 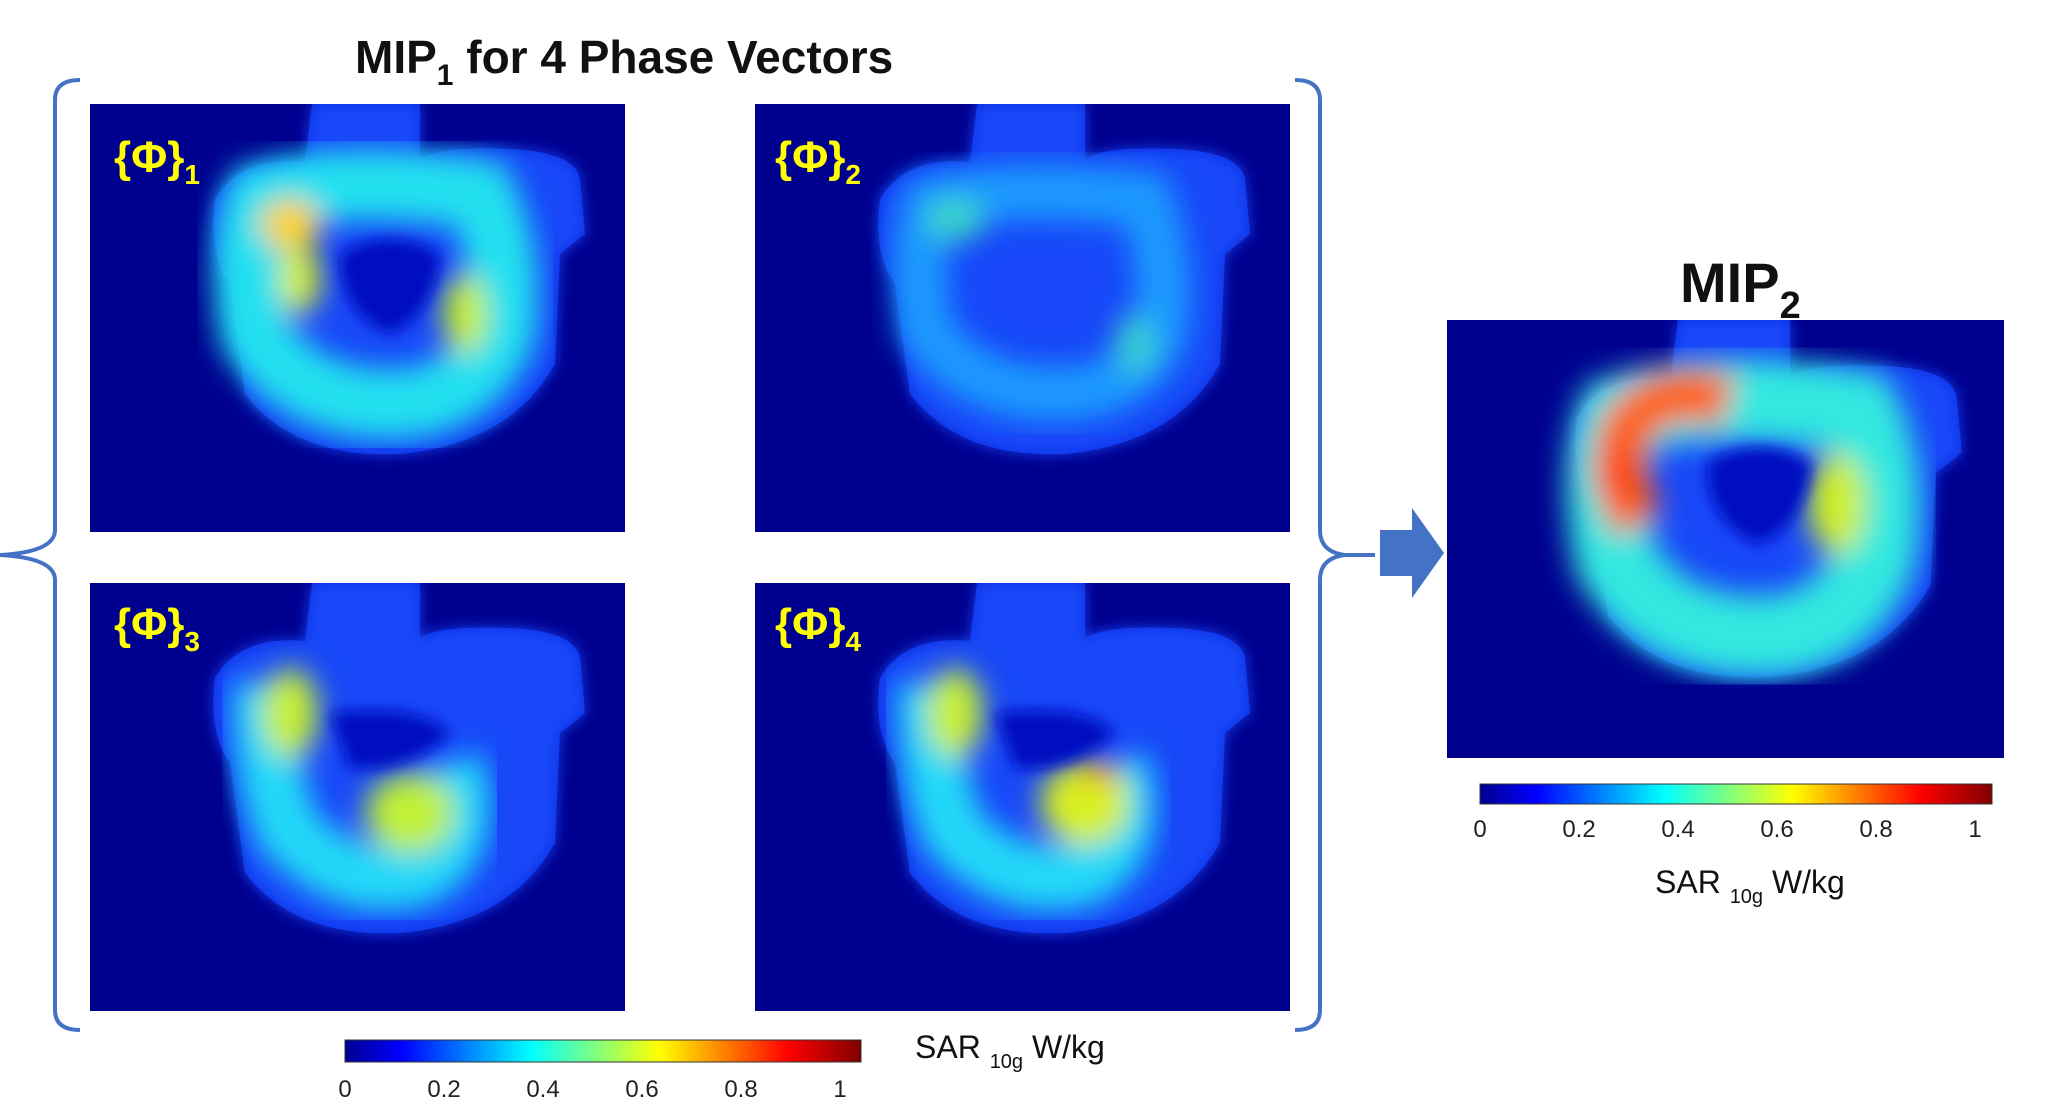 I want to click on panel-phase-1: {Φ}1, so click(x=357, y=318).